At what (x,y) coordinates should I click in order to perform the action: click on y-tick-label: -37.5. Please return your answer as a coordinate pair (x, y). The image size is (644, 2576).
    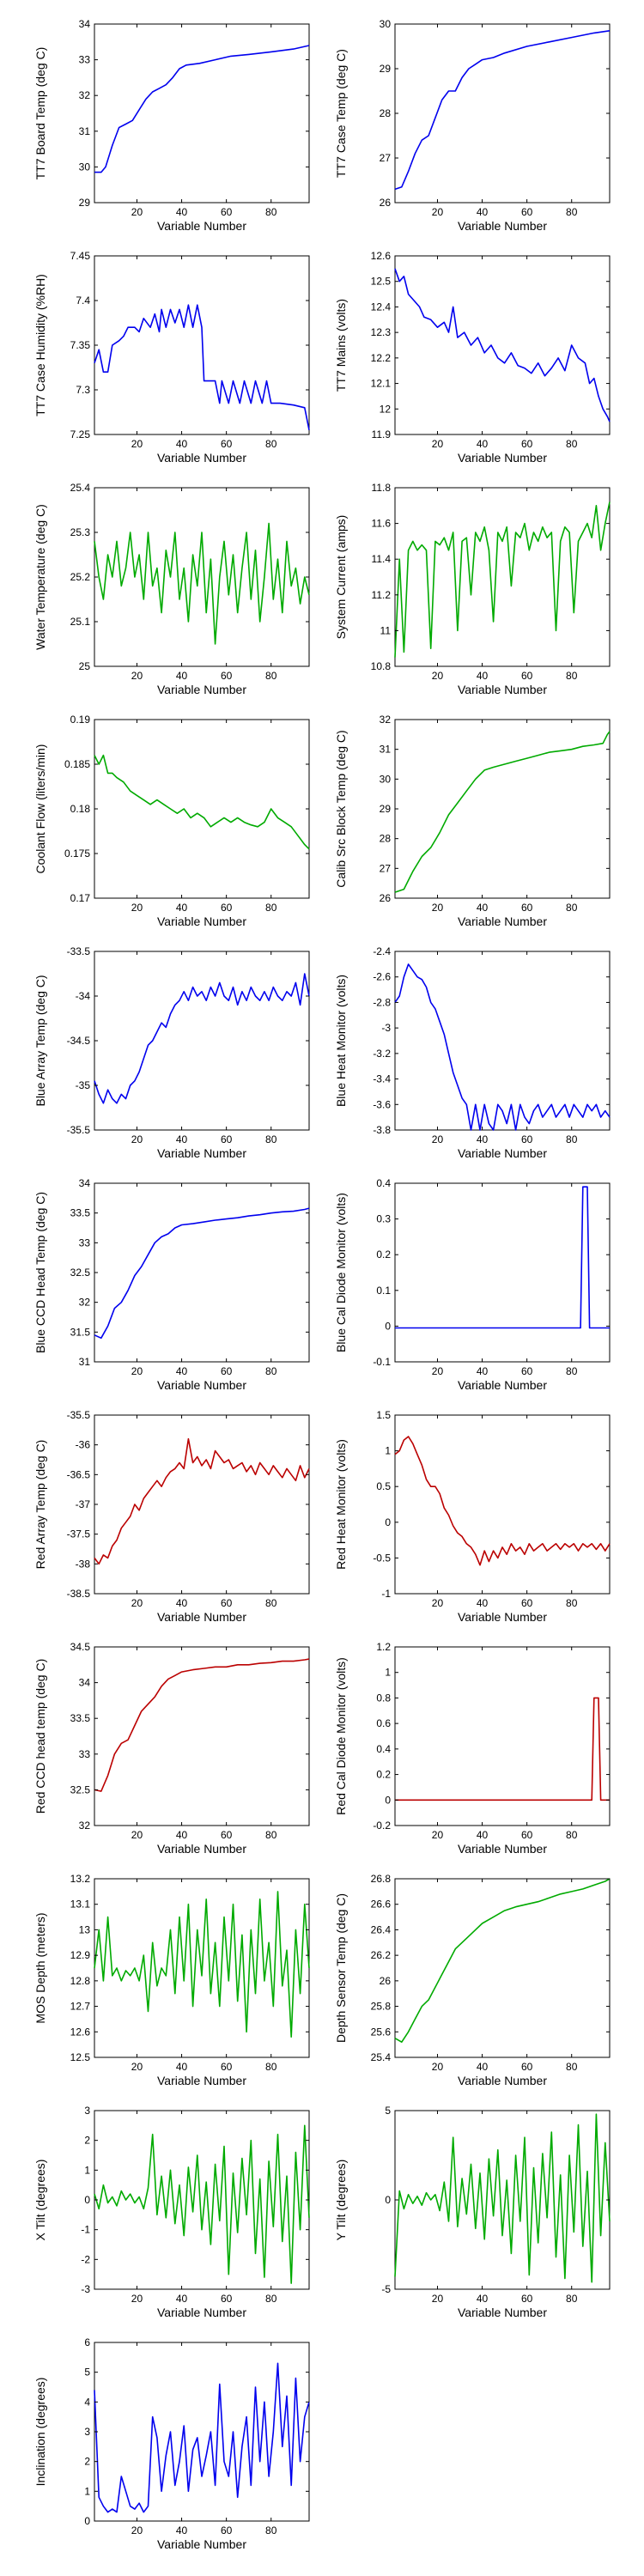
    Looking at the image, I should click on (79, 1534).